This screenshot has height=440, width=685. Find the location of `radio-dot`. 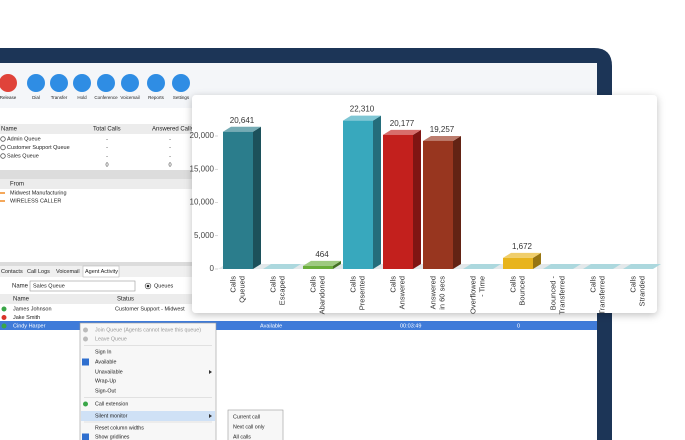

radio-dot is located at coordinates (148, 286).